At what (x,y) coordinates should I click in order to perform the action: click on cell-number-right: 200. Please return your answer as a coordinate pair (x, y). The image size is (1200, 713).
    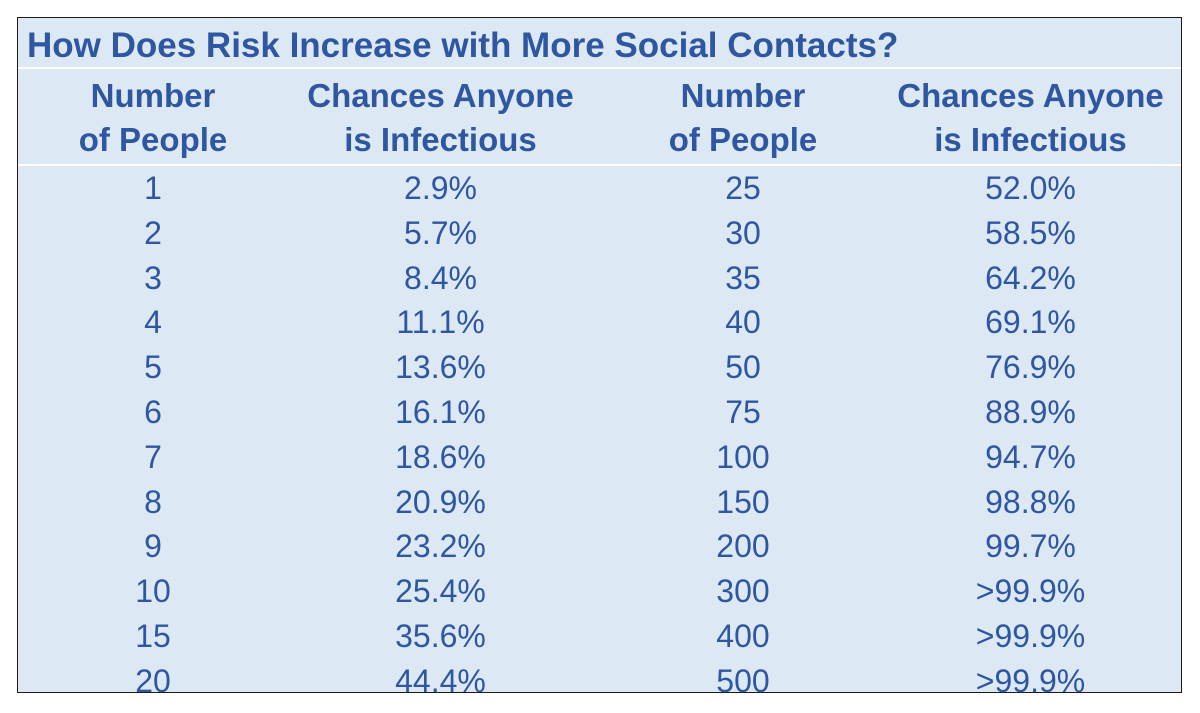
    Looking at the image, I should click on (743, 546).